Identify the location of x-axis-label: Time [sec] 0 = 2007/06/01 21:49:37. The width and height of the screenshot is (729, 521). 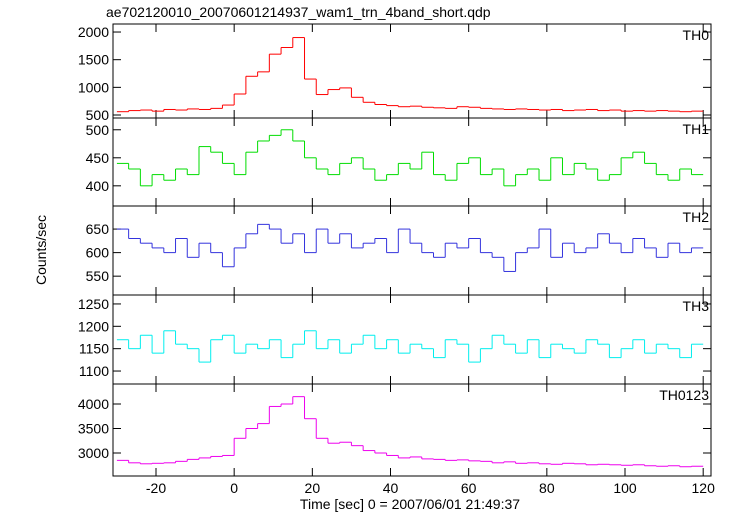
(410, 504).